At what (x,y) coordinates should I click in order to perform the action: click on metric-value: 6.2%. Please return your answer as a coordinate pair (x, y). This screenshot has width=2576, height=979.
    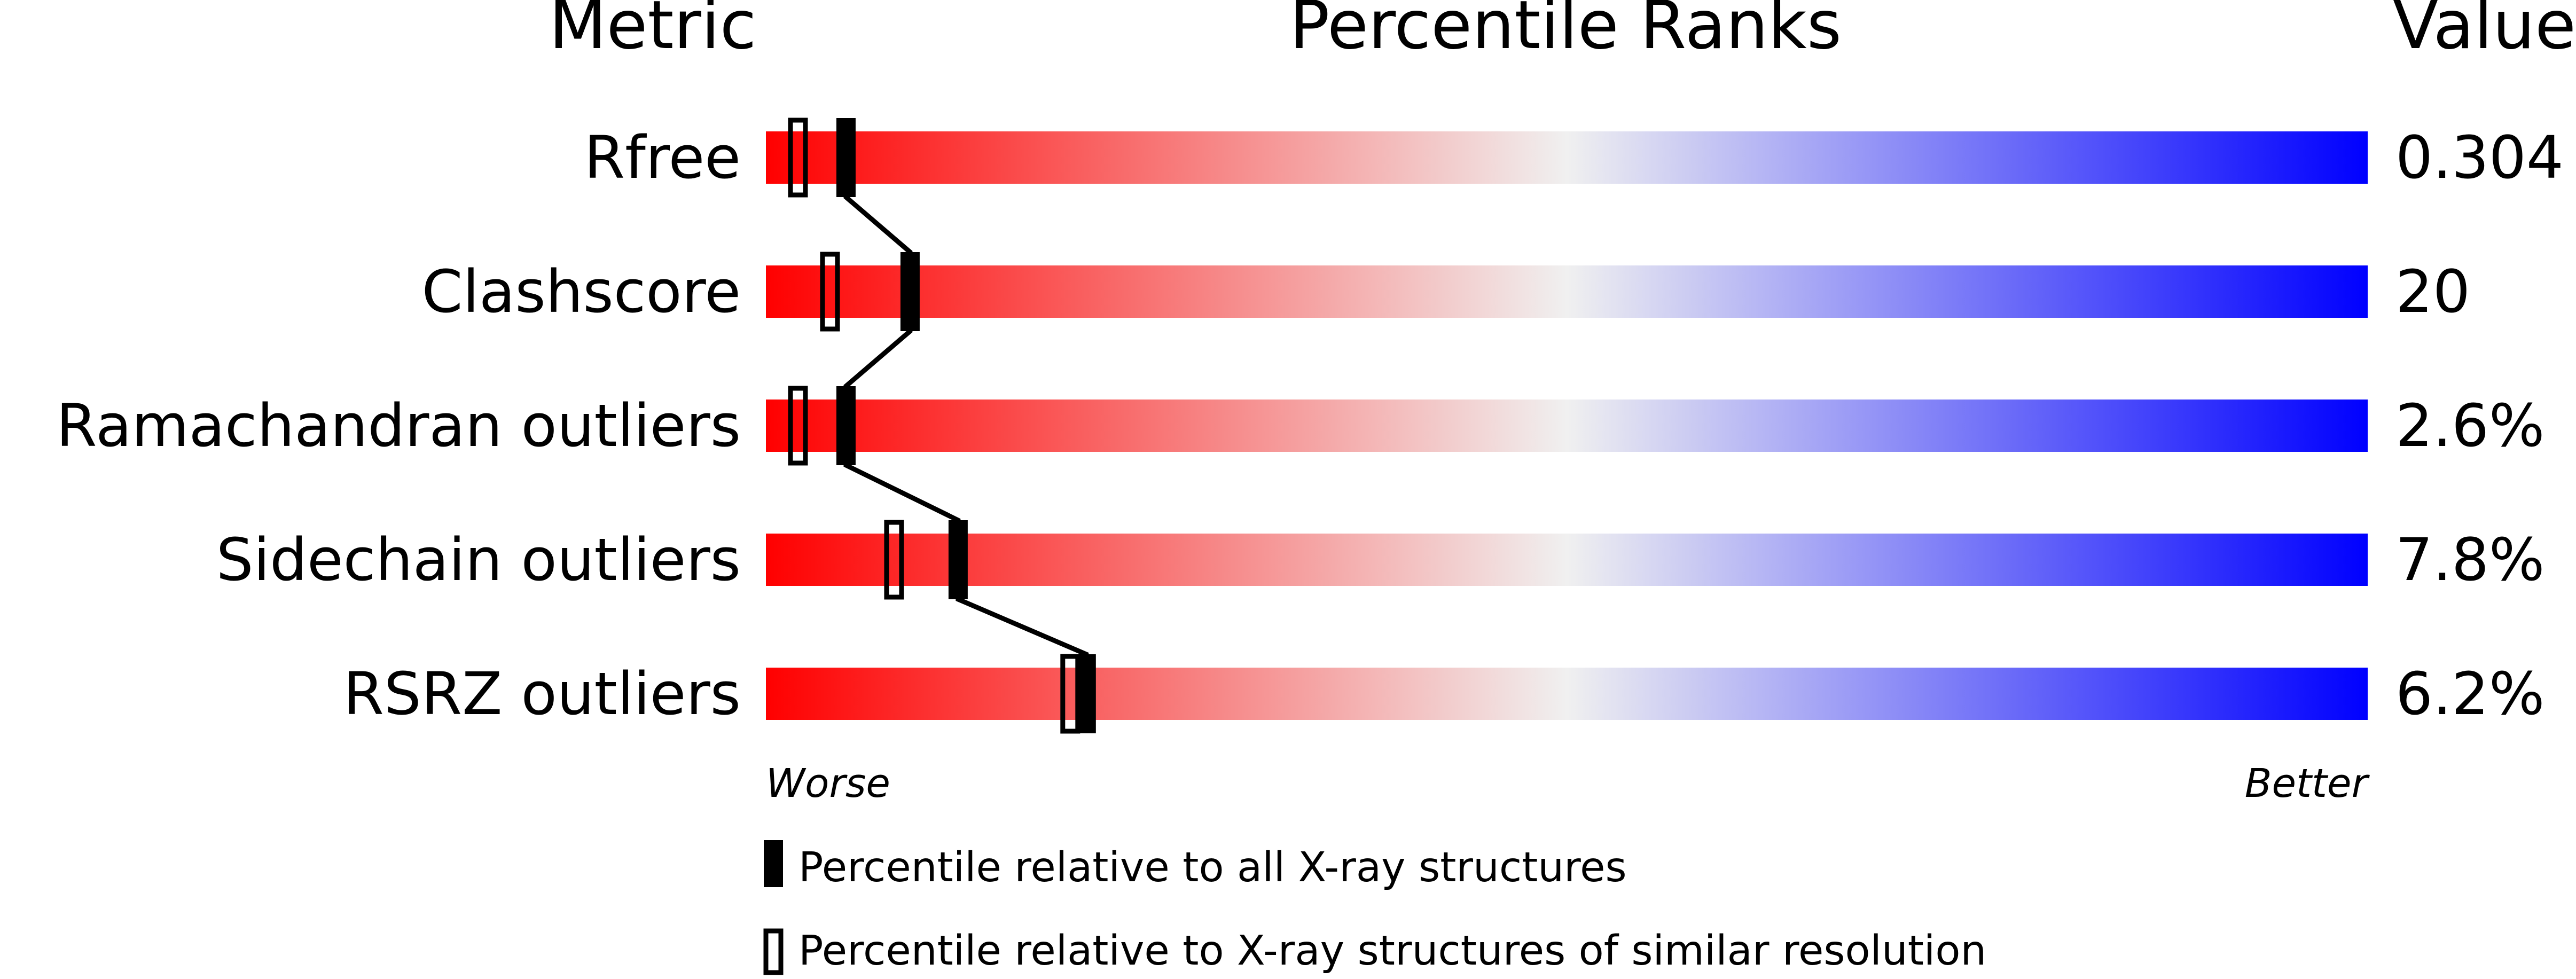
    Looking at the image, I should click on (2469, 694).